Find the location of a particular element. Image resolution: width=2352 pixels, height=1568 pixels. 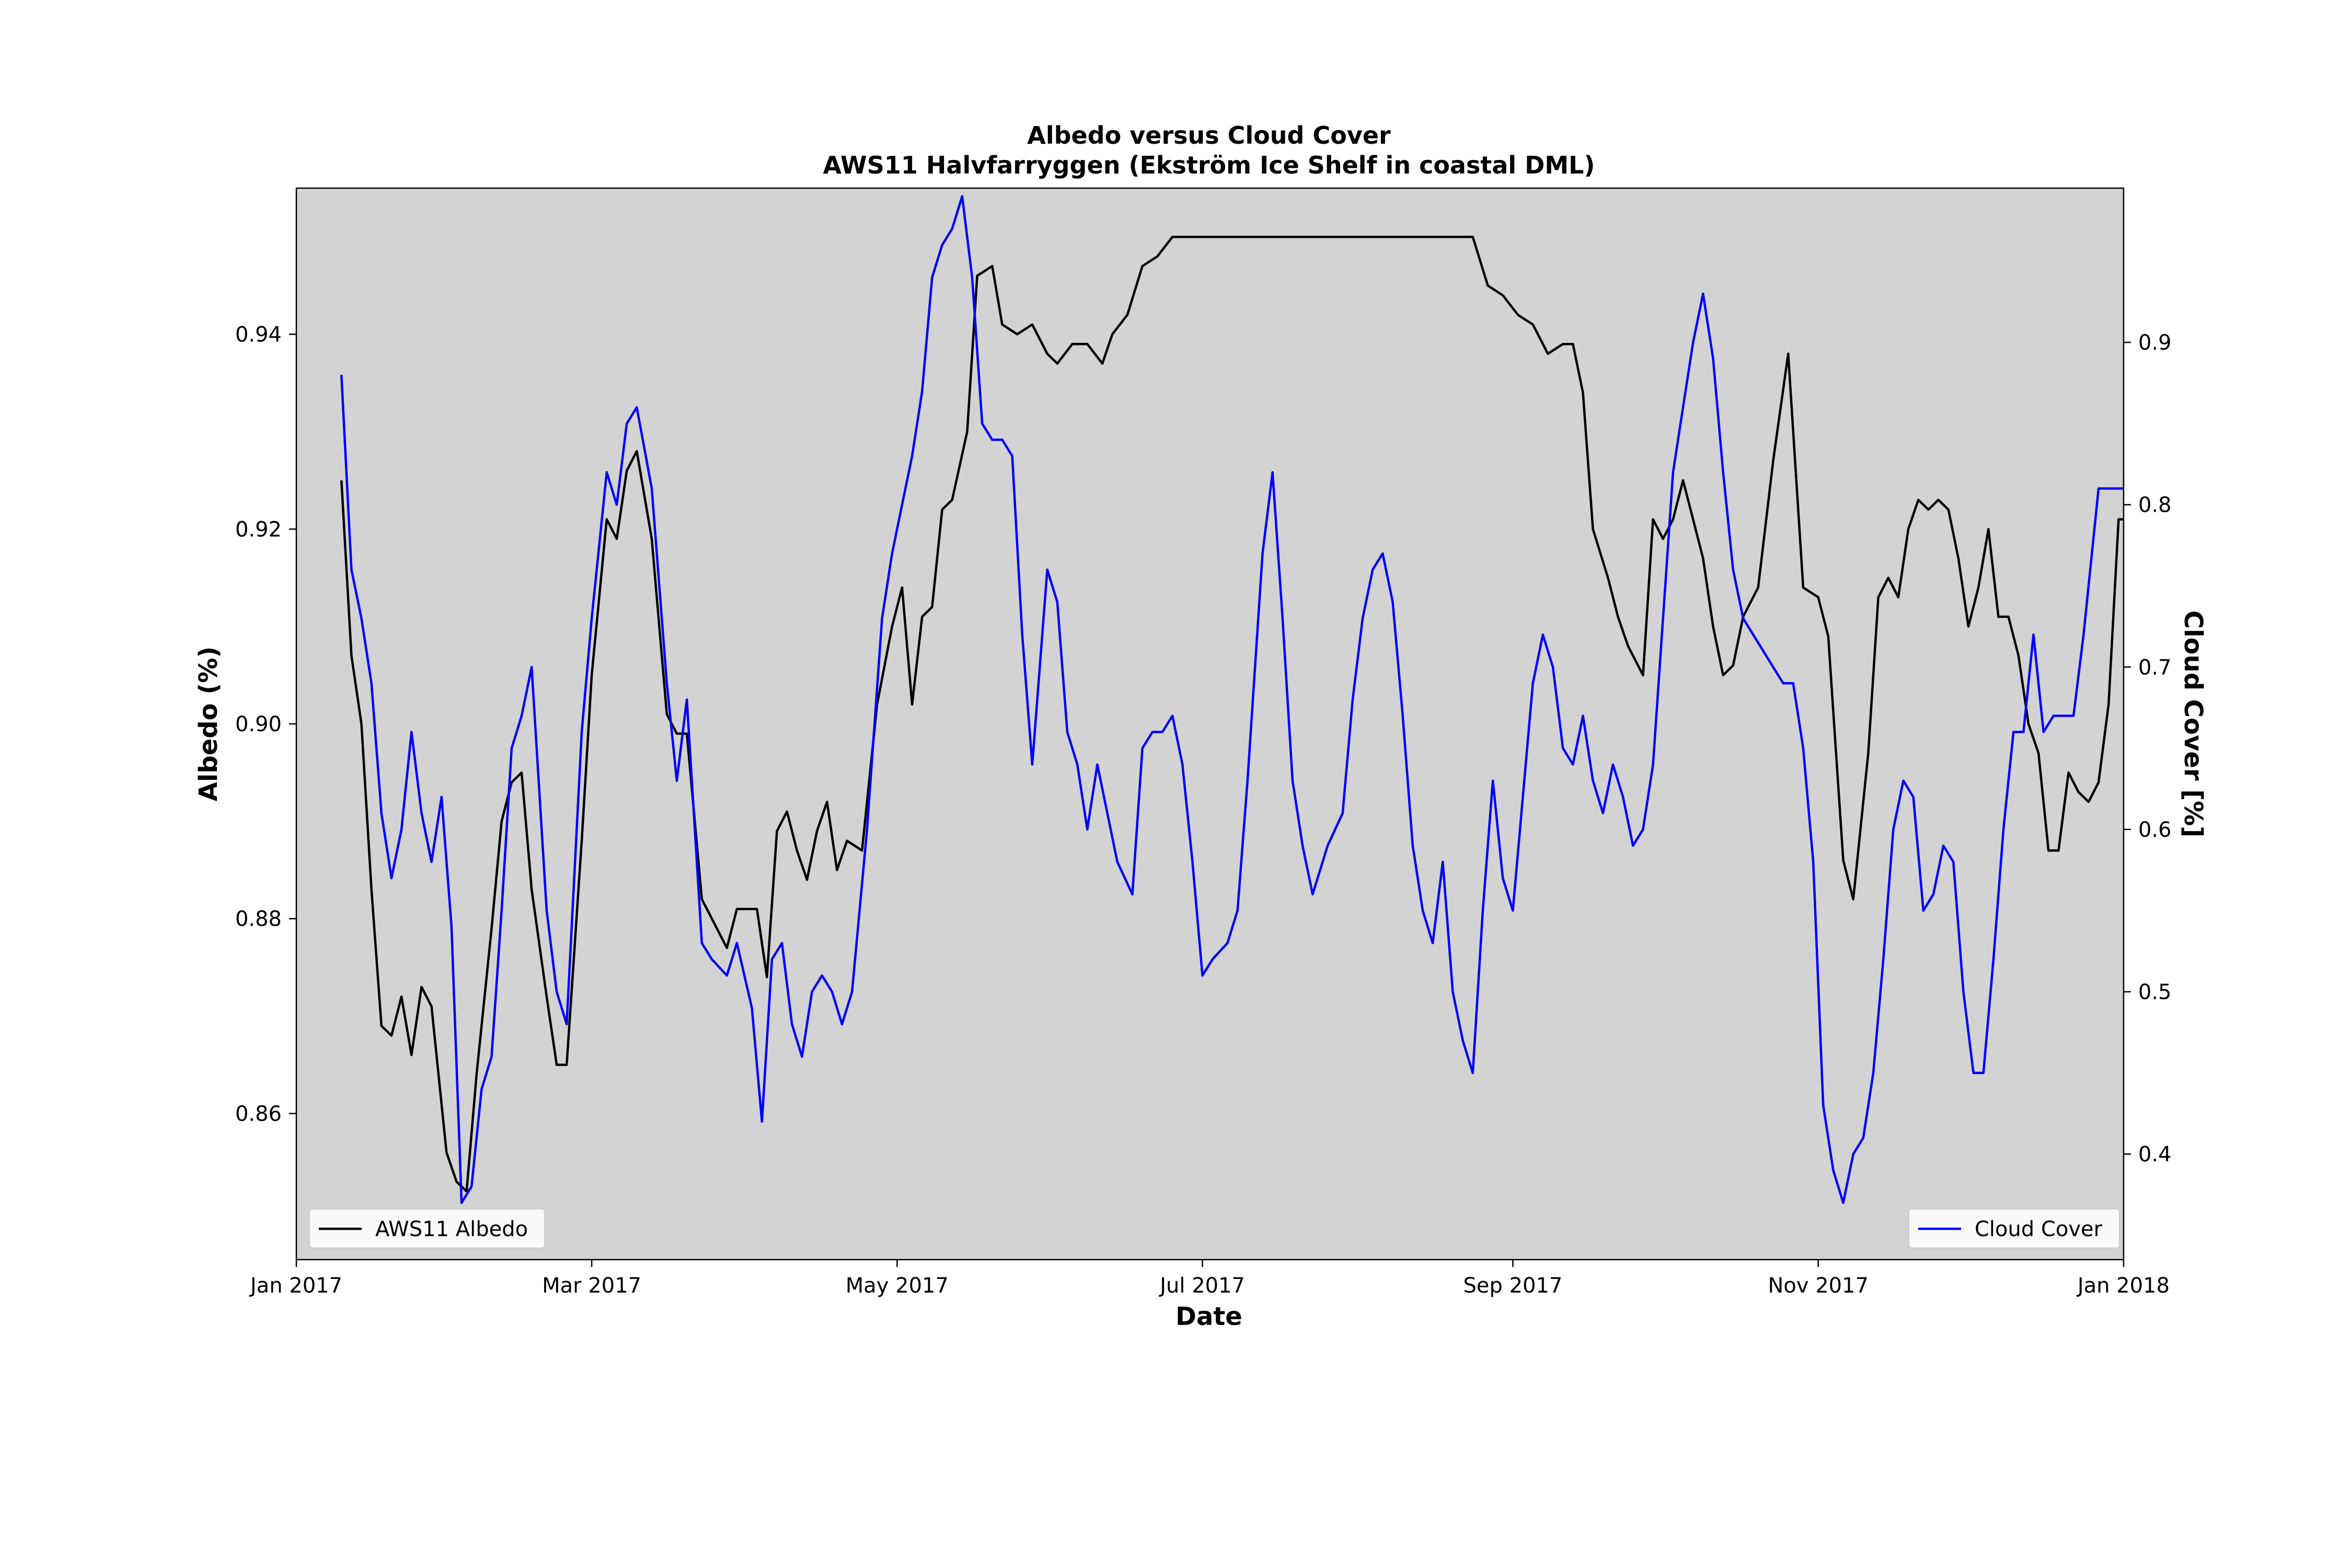

x-tick-label: May 2017 is located at coordinates (897, 1286).